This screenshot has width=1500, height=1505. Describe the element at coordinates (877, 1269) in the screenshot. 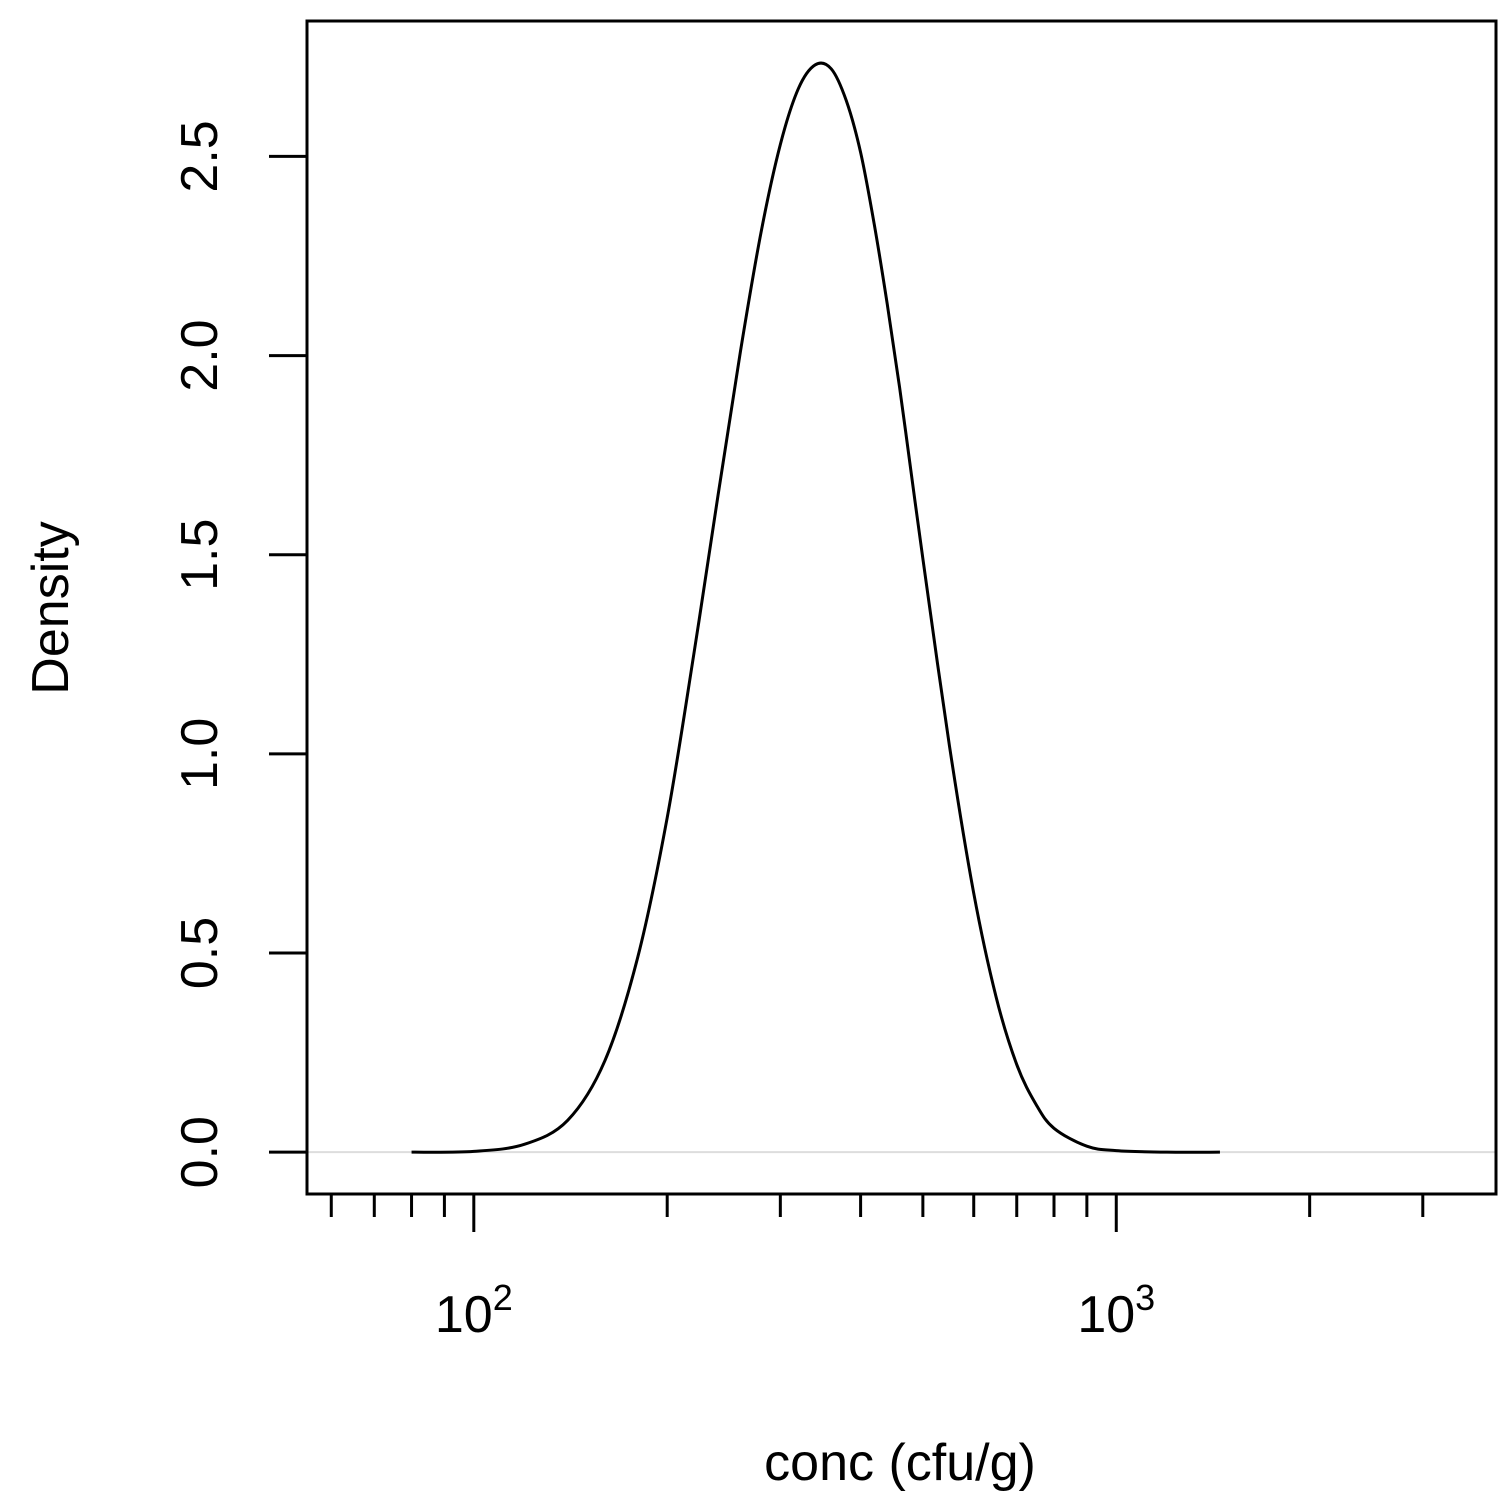

I see `x-axis: 10² 10³` at that location.